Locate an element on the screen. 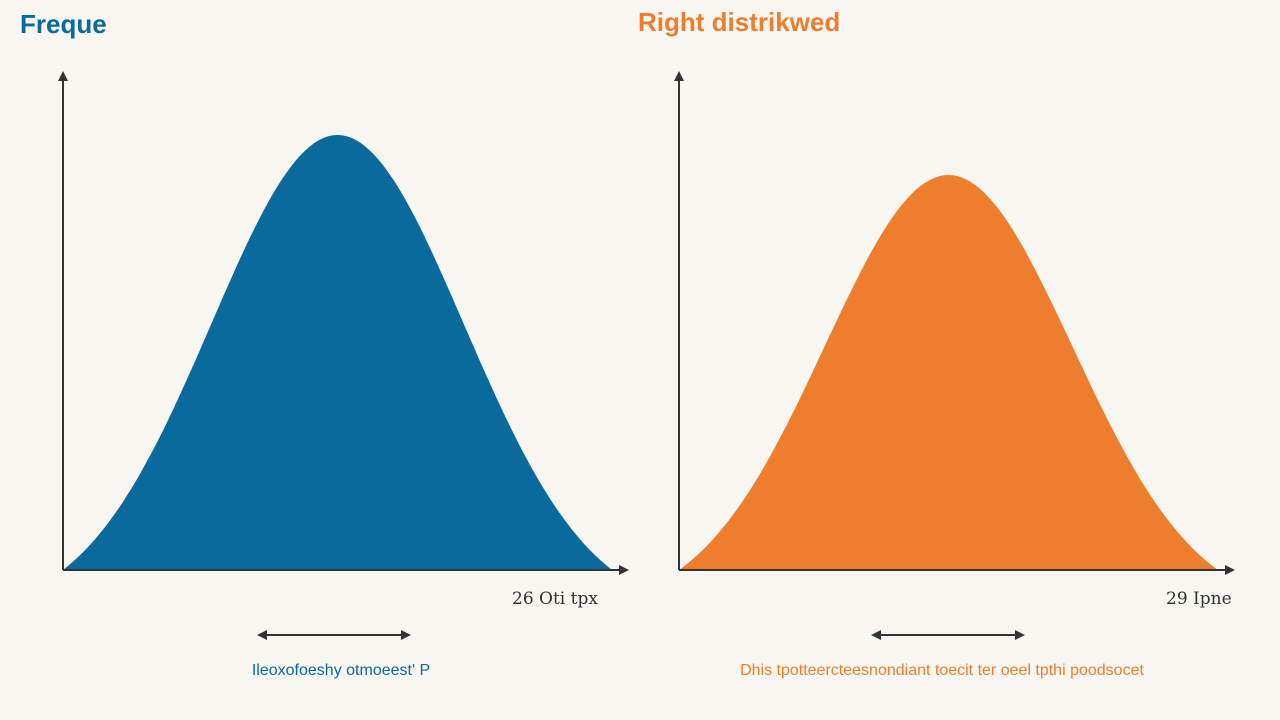 Image resolution: width=1280 pixels, height=720 pixels. right-chart-title: Right distrikwed is located at coordinates (739, 22).